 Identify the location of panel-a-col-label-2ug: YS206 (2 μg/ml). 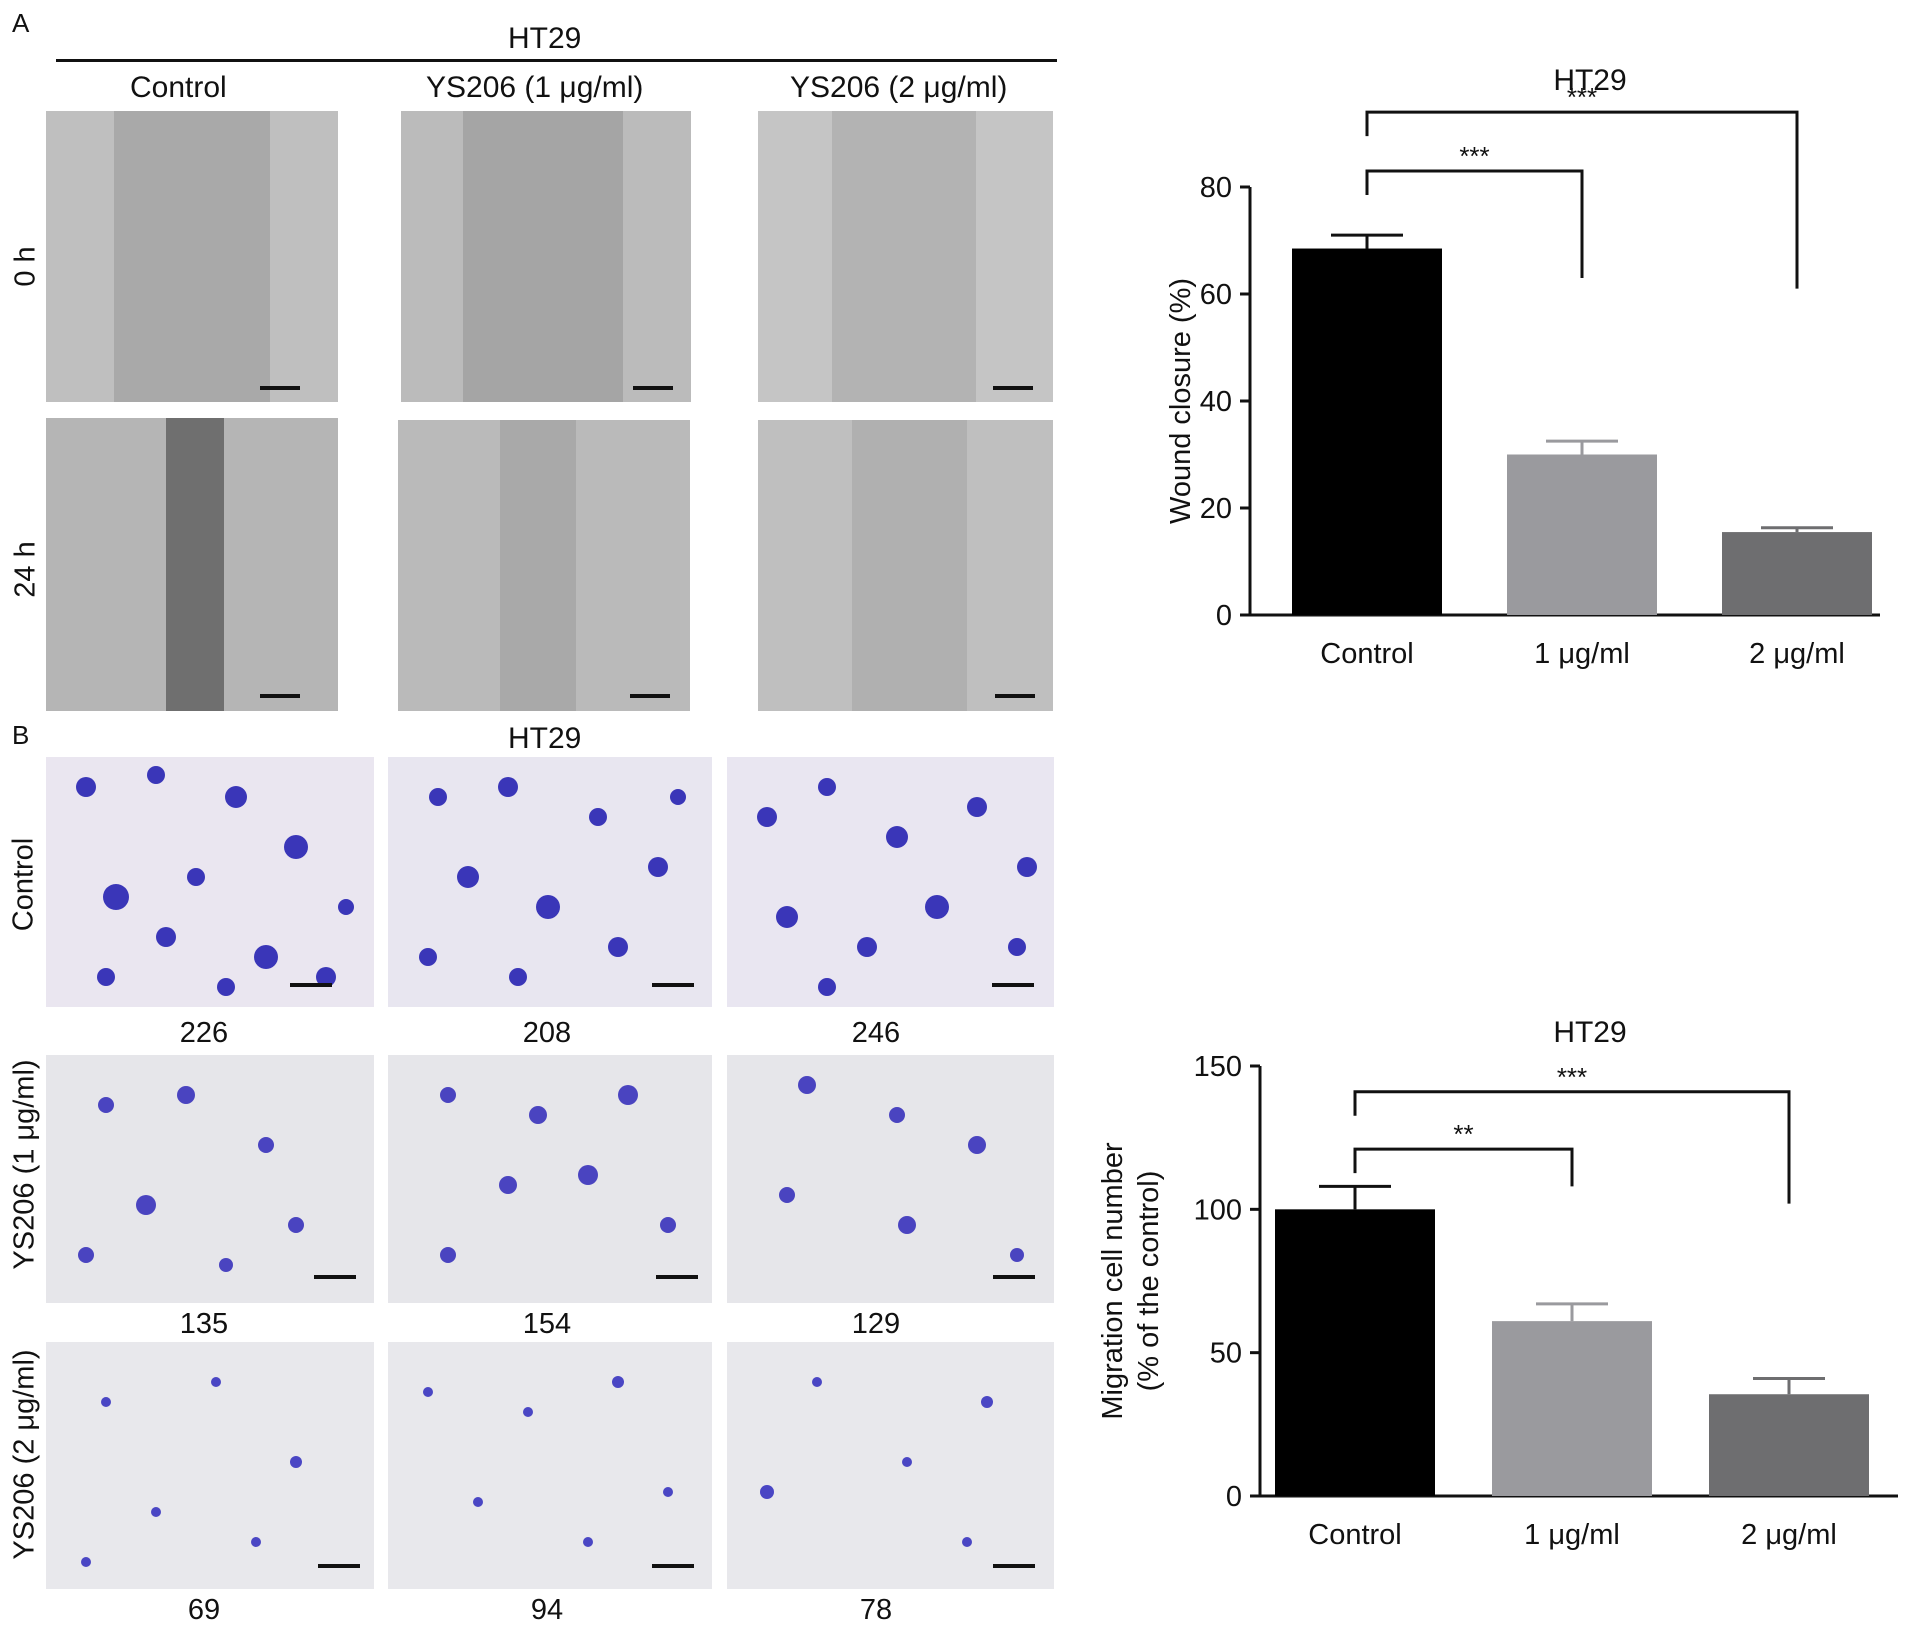
(899, 87).